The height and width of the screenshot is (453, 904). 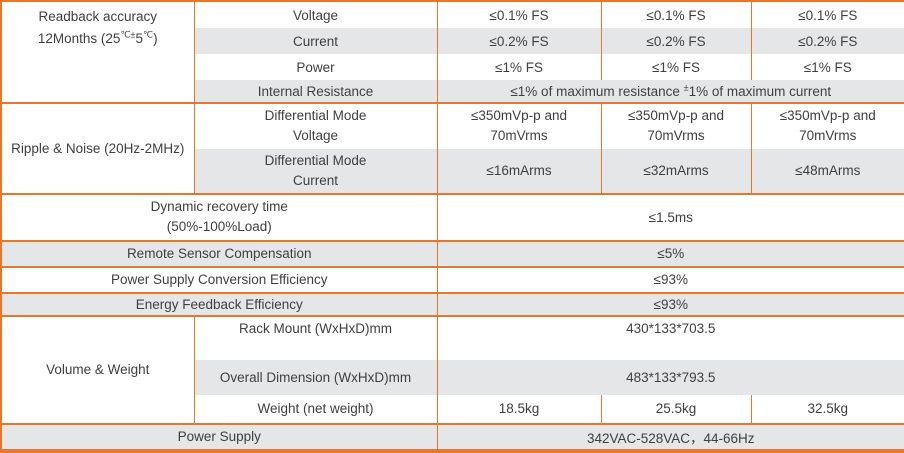 What do you see at coordinates (97, 37) in the screenshot?
I see `readback-title-line2: 12Months (25℃±5℃)` at bounding box center [97, 37].